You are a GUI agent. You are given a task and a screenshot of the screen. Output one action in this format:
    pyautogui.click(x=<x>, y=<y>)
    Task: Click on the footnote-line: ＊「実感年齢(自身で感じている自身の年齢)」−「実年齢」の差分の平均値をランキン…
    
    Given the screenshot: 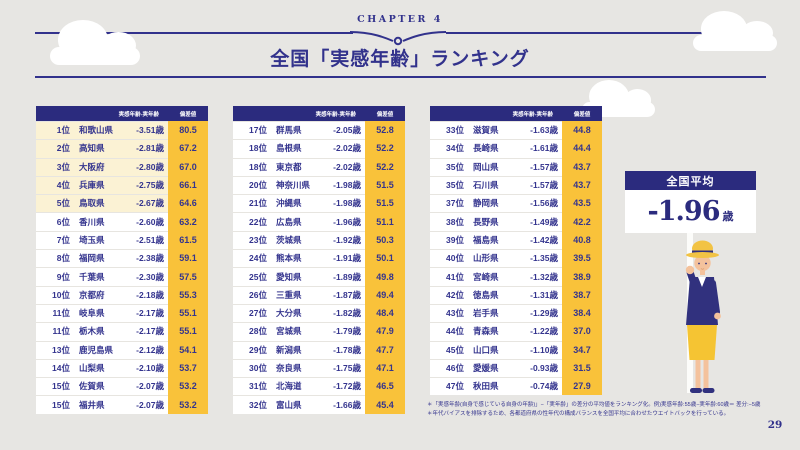 What is the action you would take?
    pyautogui.click(x=594, y=405)
    